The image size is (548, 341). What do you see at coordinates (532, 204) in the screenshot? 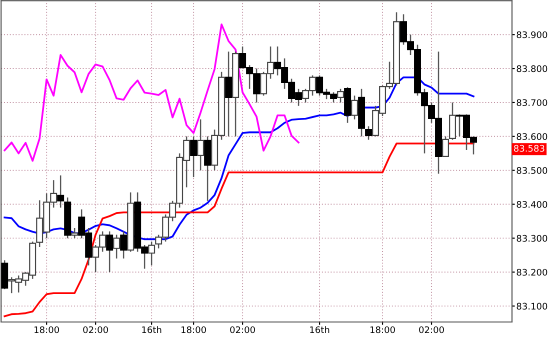
I see `y-tick-label: 83.400` at bounding box center [532, 204].